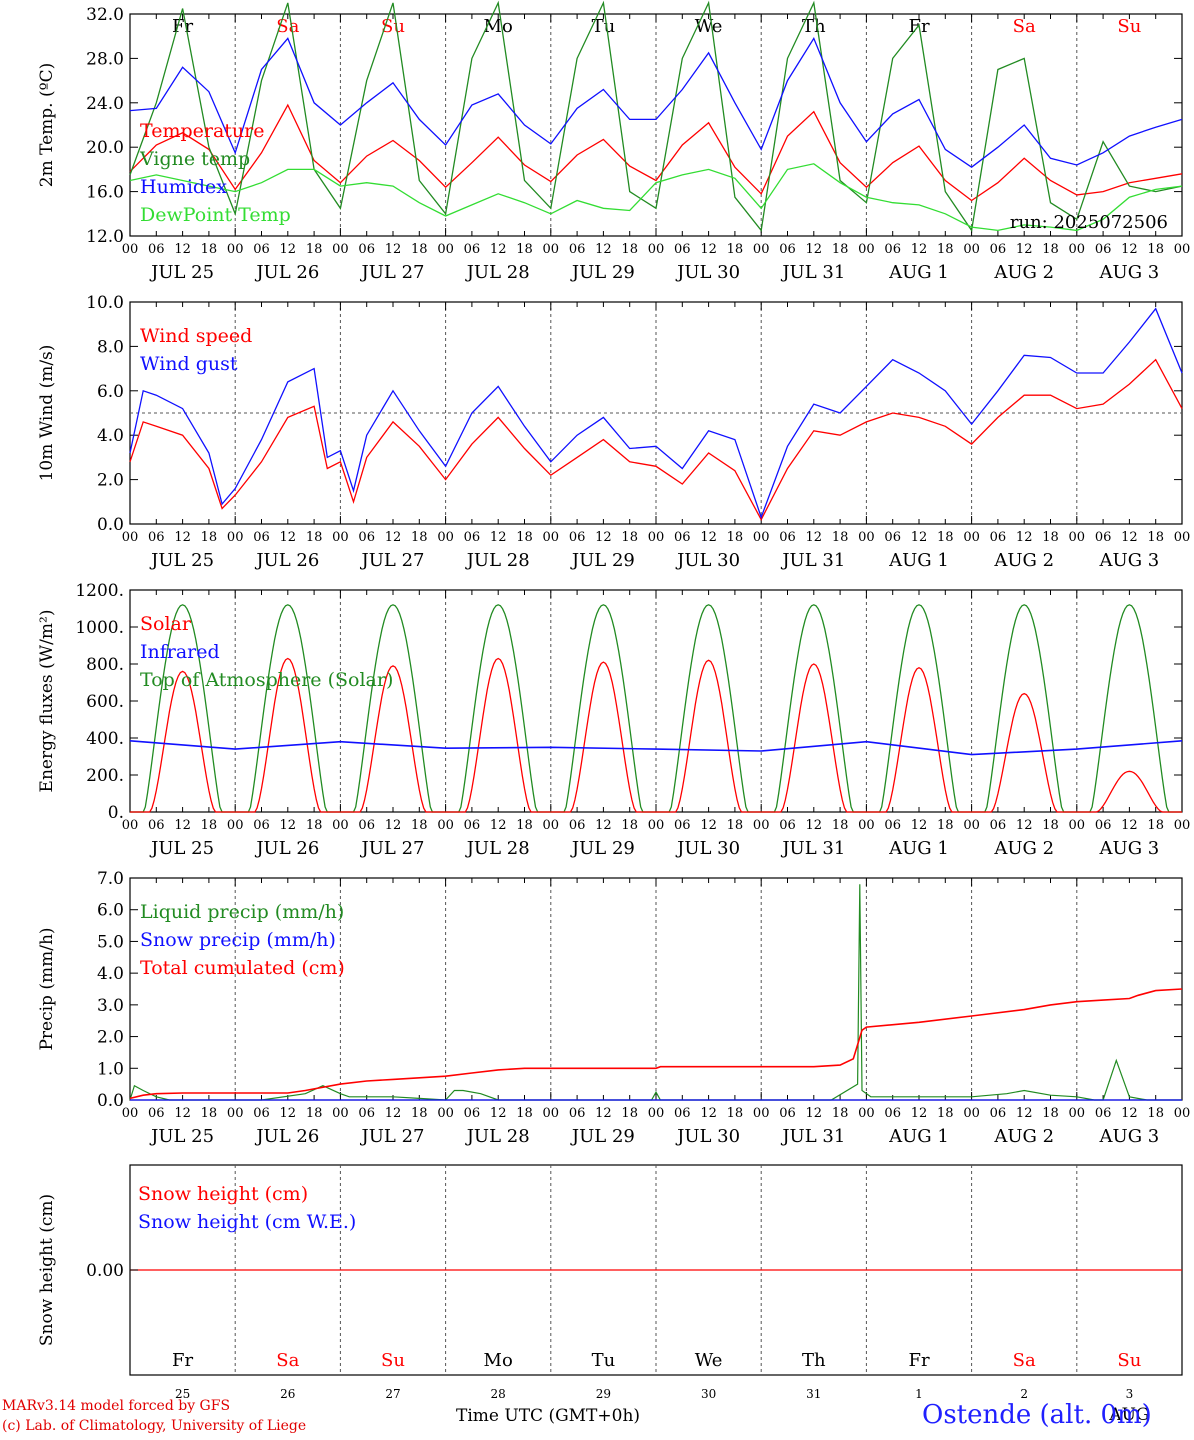 The image size is (1194, 1440). I want to click on legend-entry: Liquid precip (mm/h), so click(242, 912).